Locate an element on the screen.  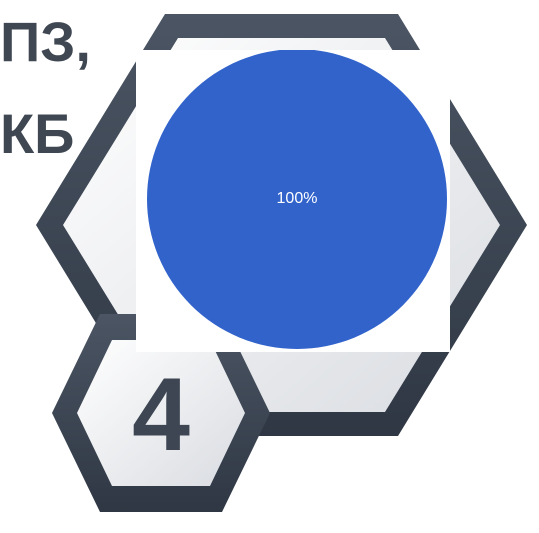
heading-fragment-1: ПЗ, is located at coordinates (45, 41).